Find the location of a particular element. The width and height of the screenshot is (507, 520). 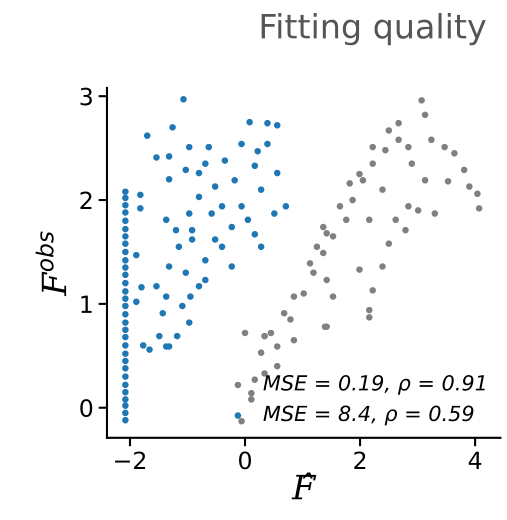

x-tick-label: 2 is located at coordinates (360, 460).